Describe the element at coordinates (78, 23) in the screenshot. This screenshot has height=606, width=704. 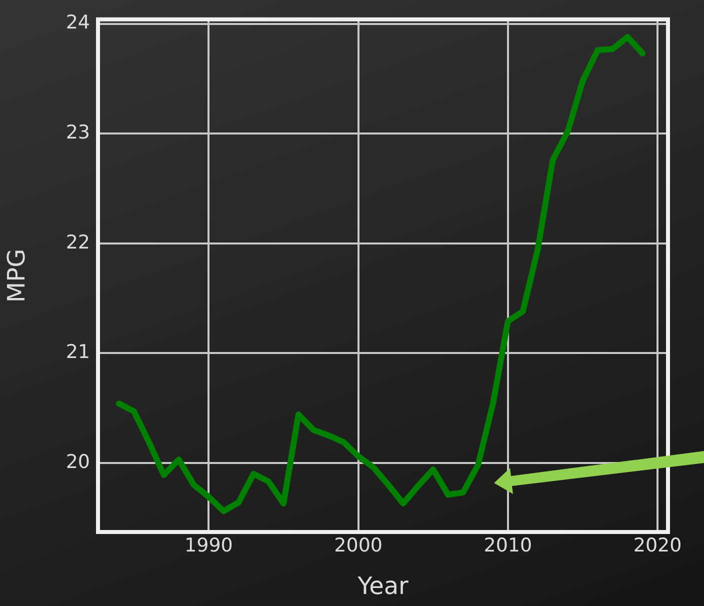
I see `y-tick-label: 24` at that location.